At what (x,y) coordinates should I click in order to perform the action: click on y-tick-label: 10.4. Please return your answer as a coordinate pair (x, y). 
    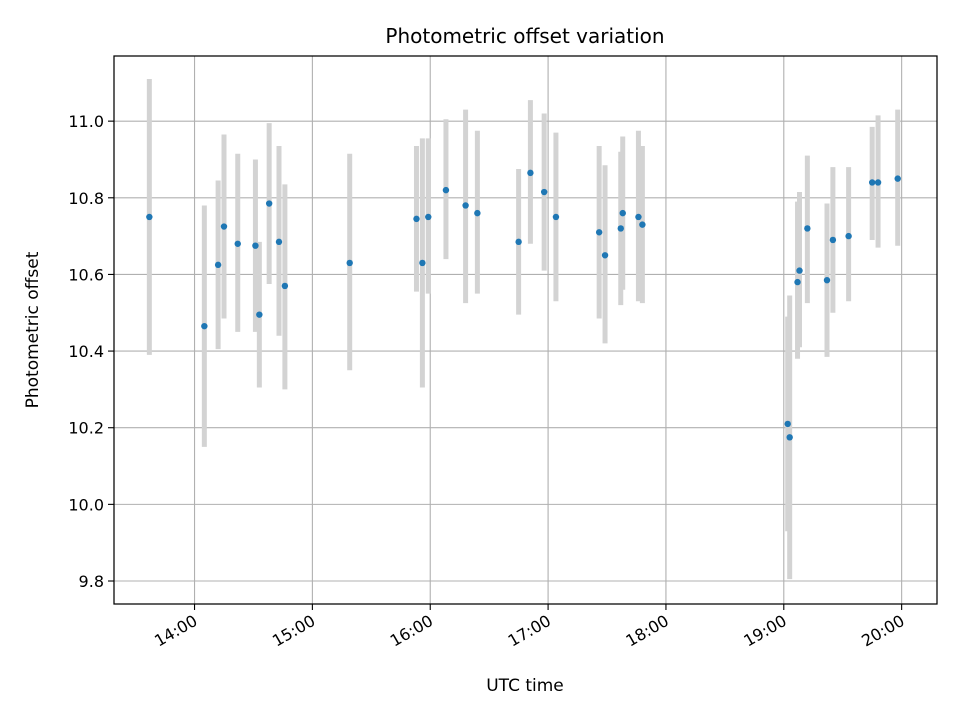
    Looking at the image, I should click on (86, 351).